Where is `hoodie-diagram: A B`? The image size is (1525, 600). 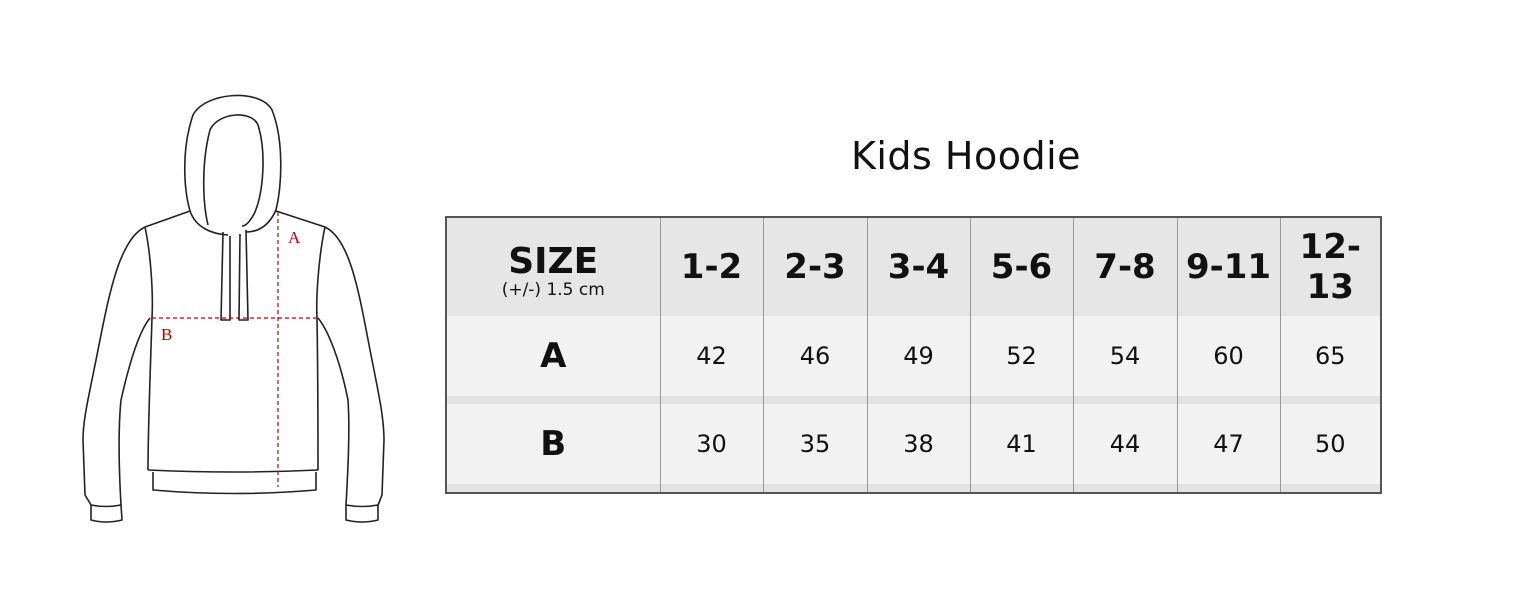
hoodie-diagram: A B is located at coordinates (233, 308).